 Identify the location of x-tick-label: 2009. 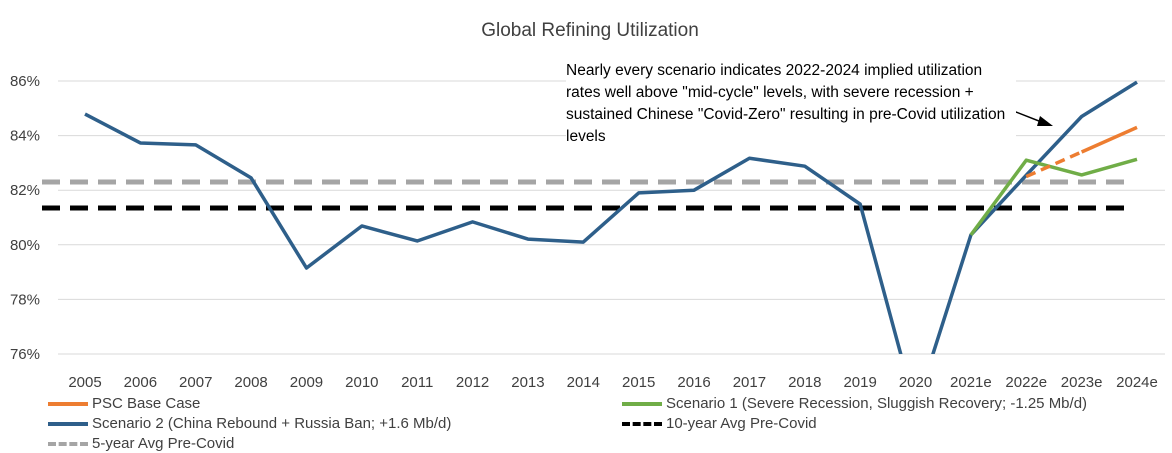
(306, 382).